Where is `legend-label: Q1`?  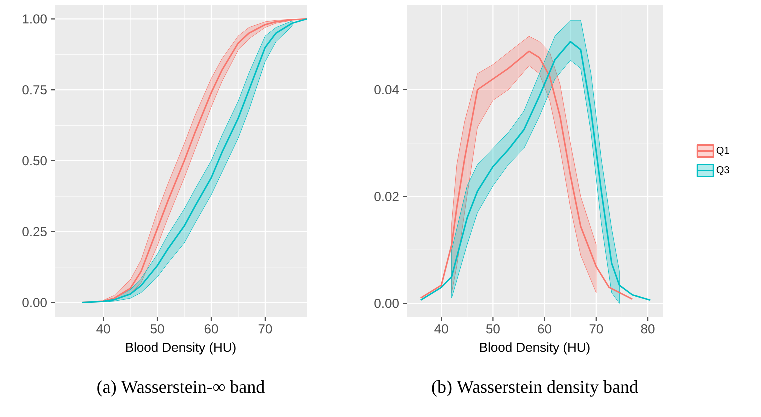
legend-label: Q1 is located at coordinates (723, 151).